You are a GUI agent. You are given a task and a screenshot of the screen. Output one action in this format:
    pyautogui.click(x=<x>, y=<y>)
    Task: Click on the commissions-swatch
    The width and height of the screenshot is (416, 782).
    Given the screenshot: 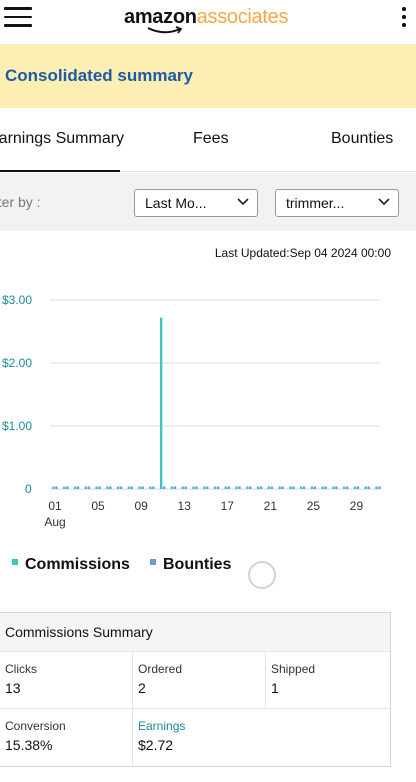 What is the action you would take?
    pyautogui.click(x=15, y=562)
    